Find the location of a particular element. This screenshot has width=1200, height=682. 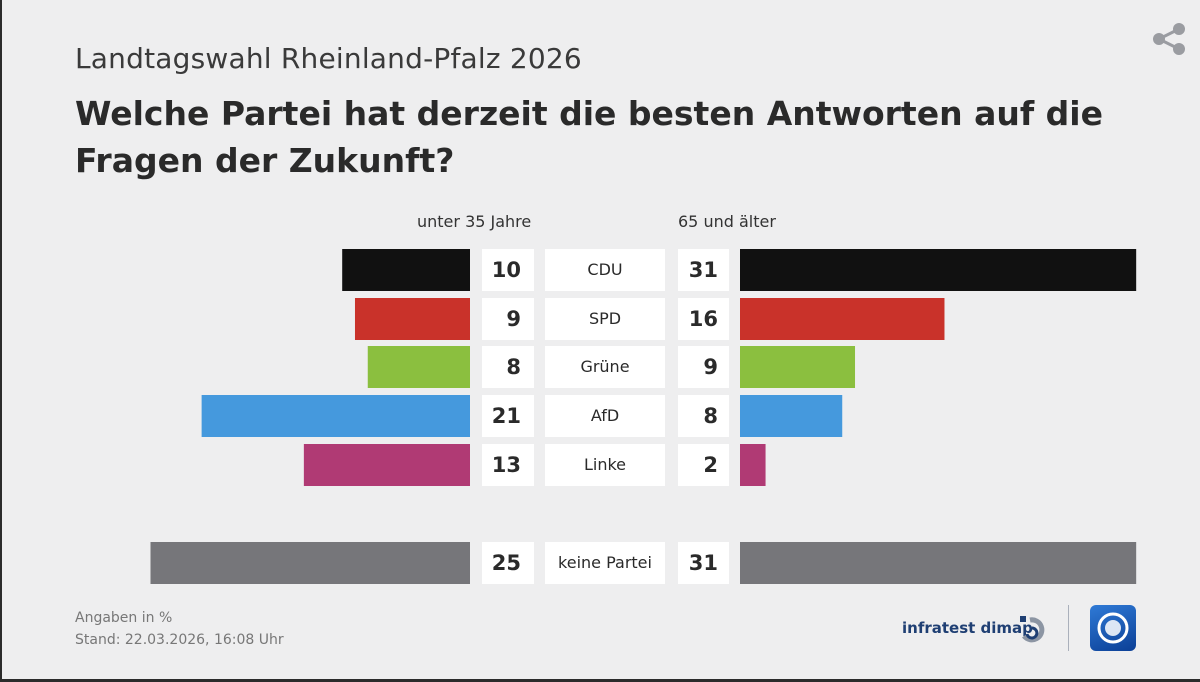

value-box-right-cdu is located at coordinates (703, 270).